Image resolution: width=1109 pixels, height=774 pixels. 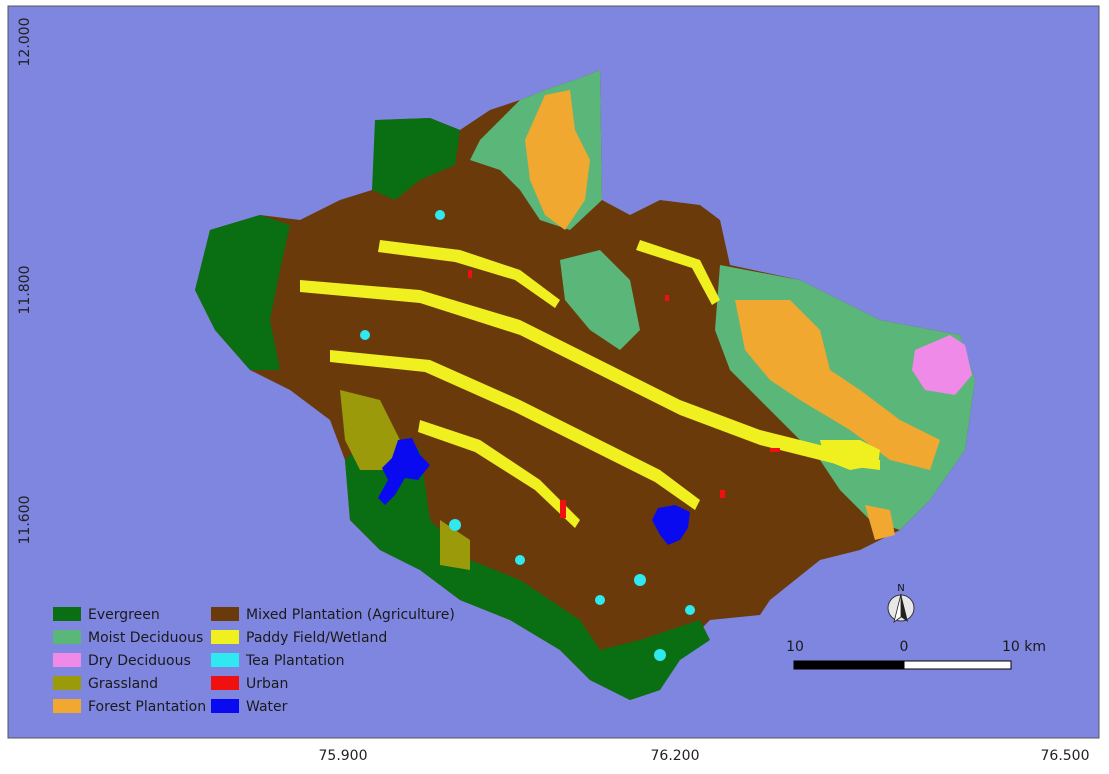 I want to click on region-forest-plantation-east, so click(x=837, y=385).